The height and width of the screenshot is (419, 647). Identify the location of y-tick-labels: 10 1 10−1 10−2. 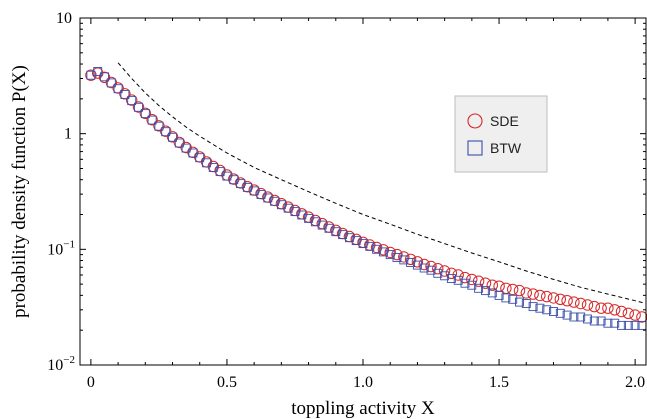
(61, 192).